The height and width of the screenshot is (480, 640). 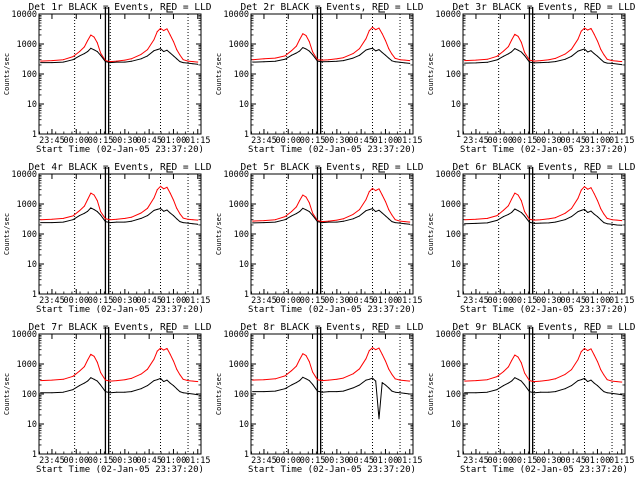 I want to click on x-tick-label: 01:00, so click(x=174, y=141).